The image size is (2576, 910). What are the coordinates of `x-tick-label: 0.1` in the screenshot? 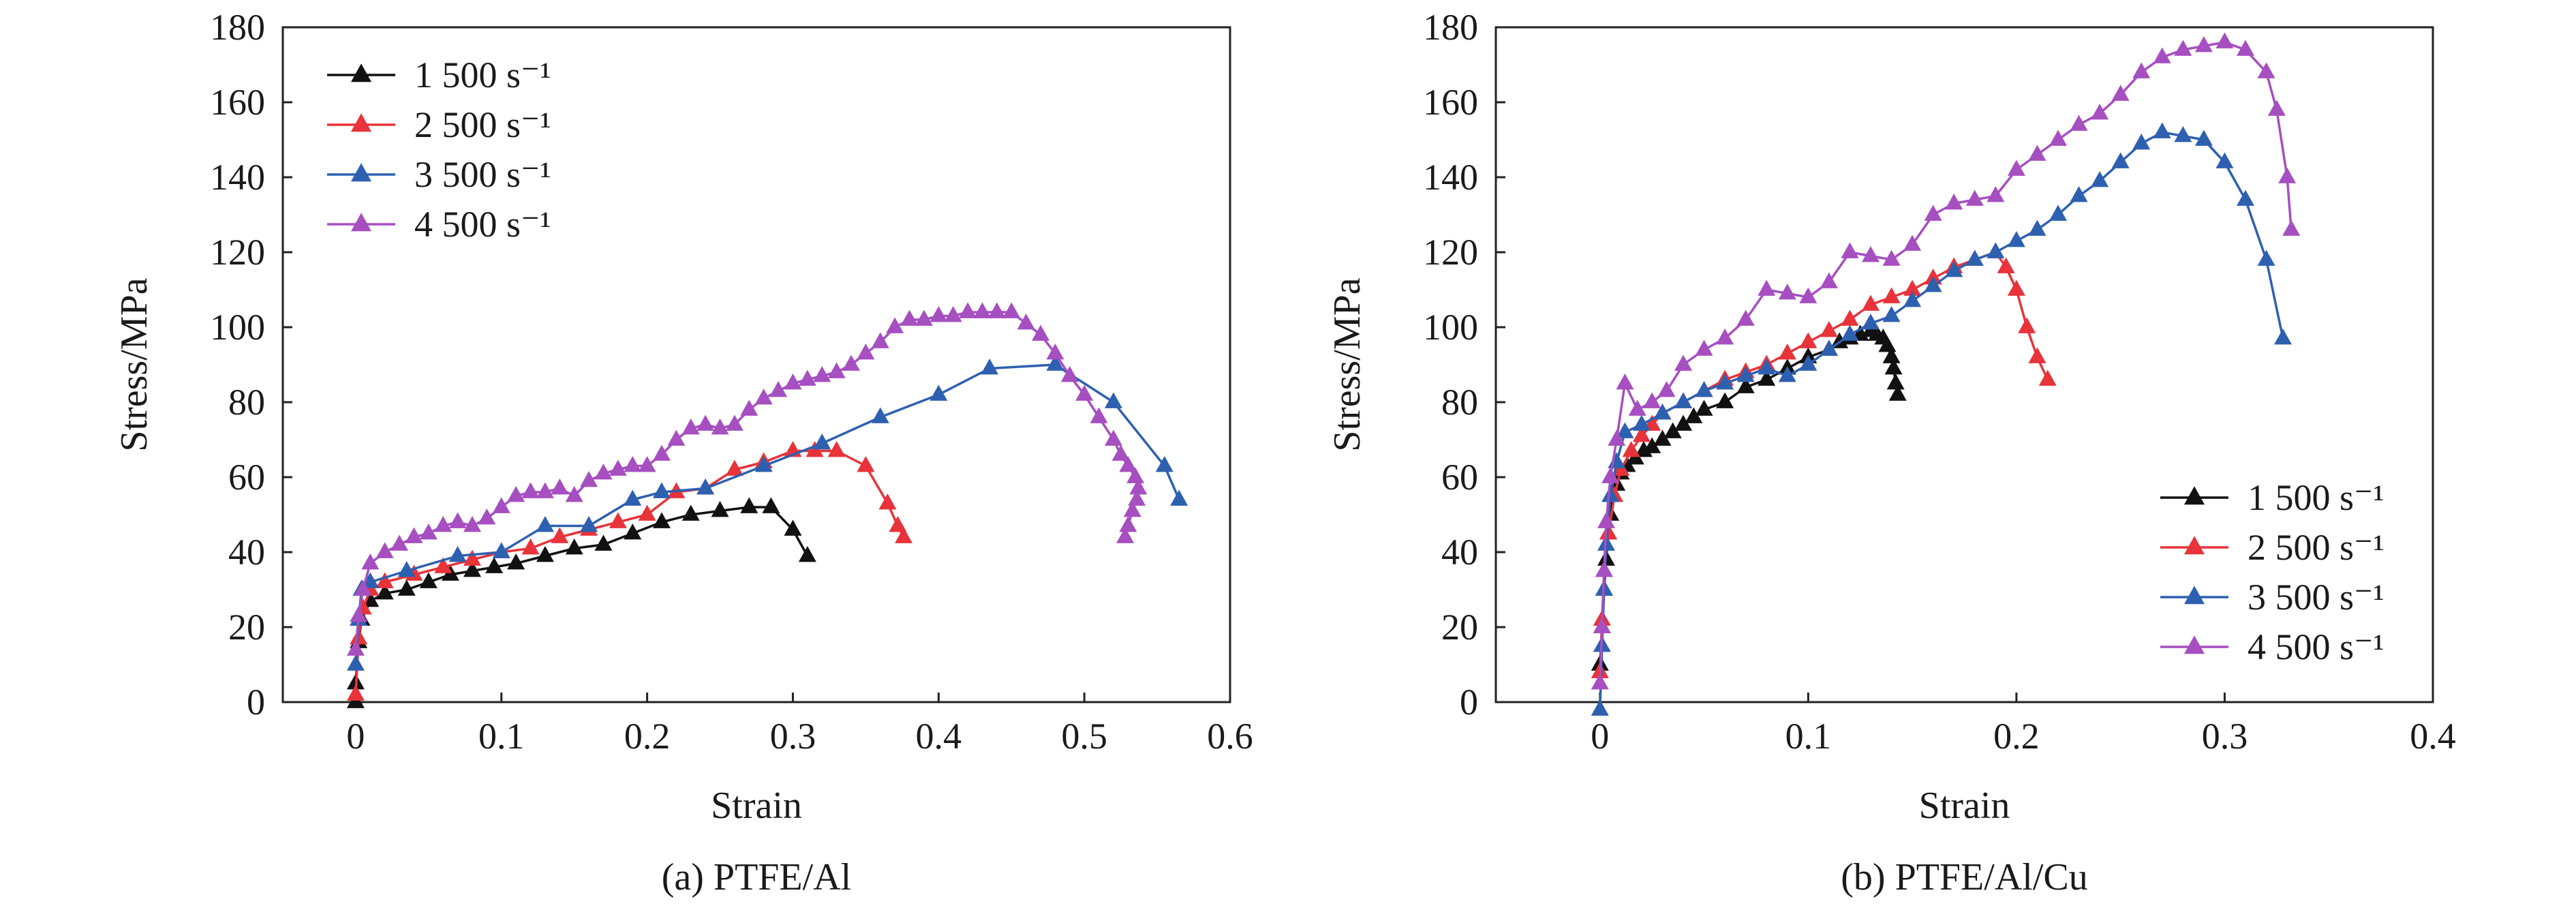 It's located at (502, 736).